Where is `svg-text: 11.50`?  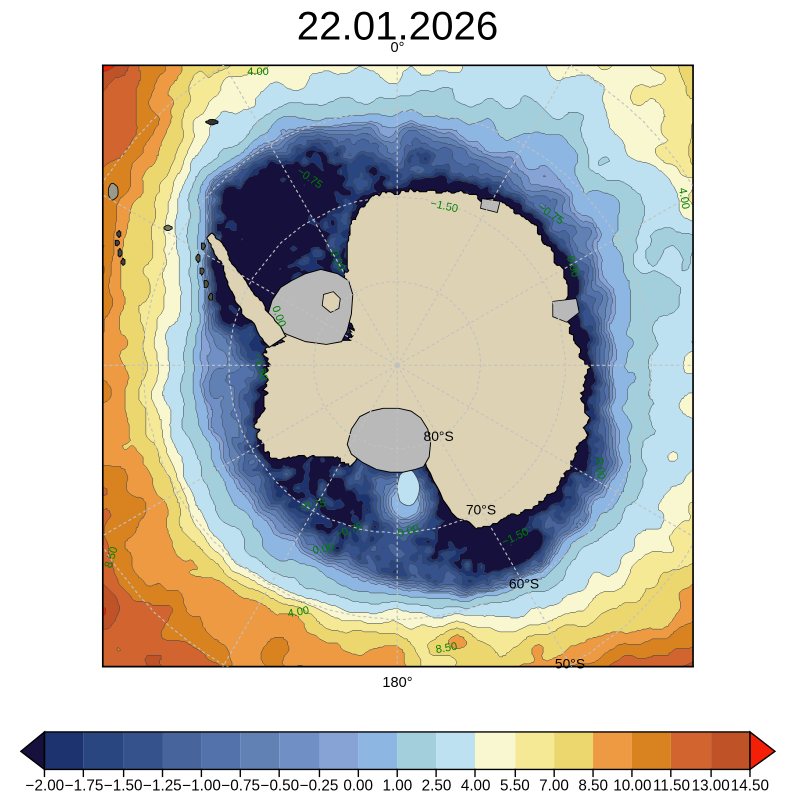
svg-text: 11.50 is located at coordinates (671, 785).